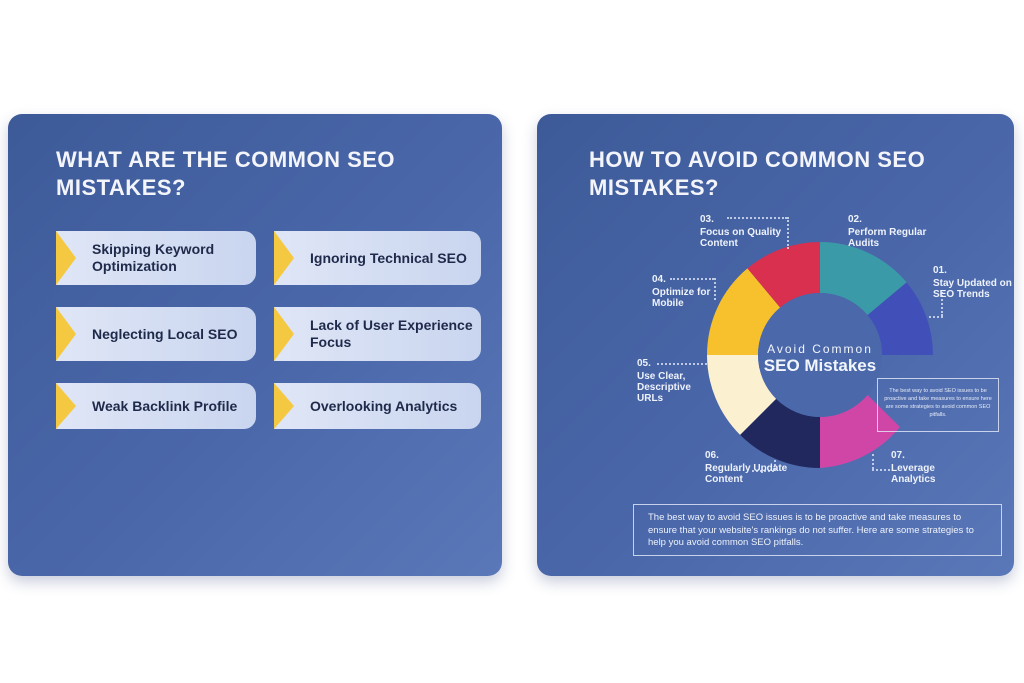  Describe the element at coordinates (913, 474) in the screenshot. I see `step-label: Leverage Analytics` at that location.